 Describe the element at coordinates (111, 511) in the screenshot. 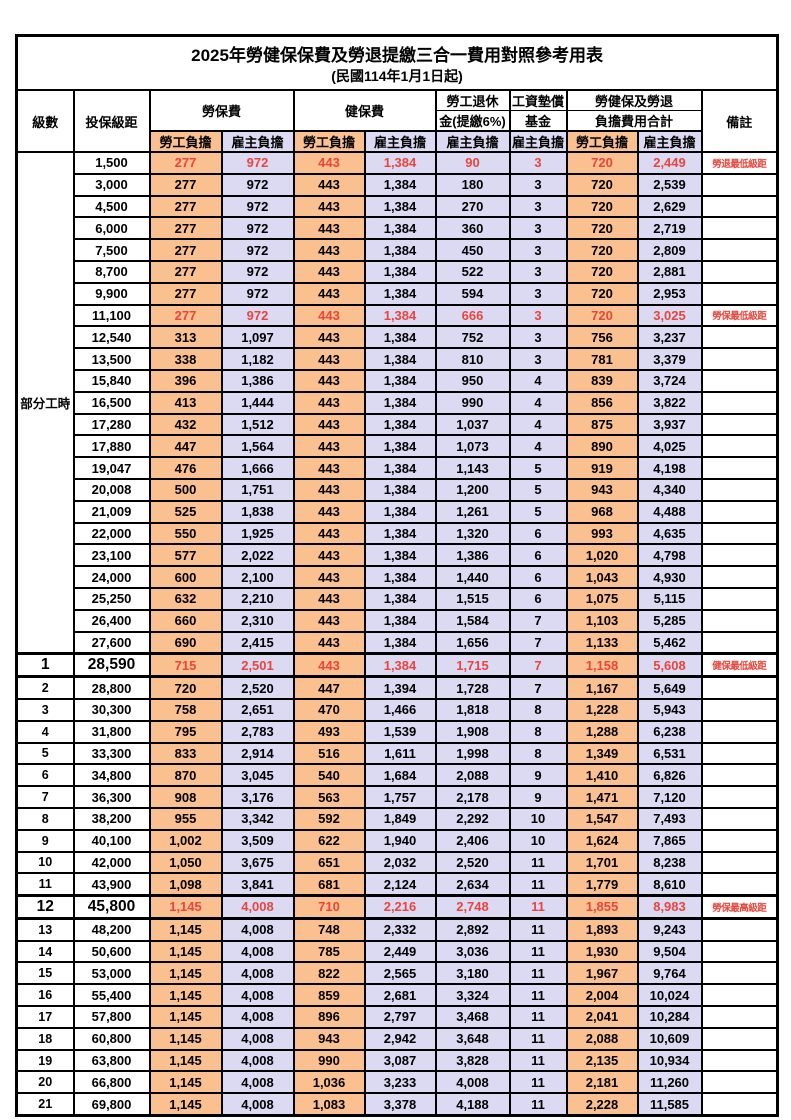

I see `cell-bracket: 21,009` at that location.